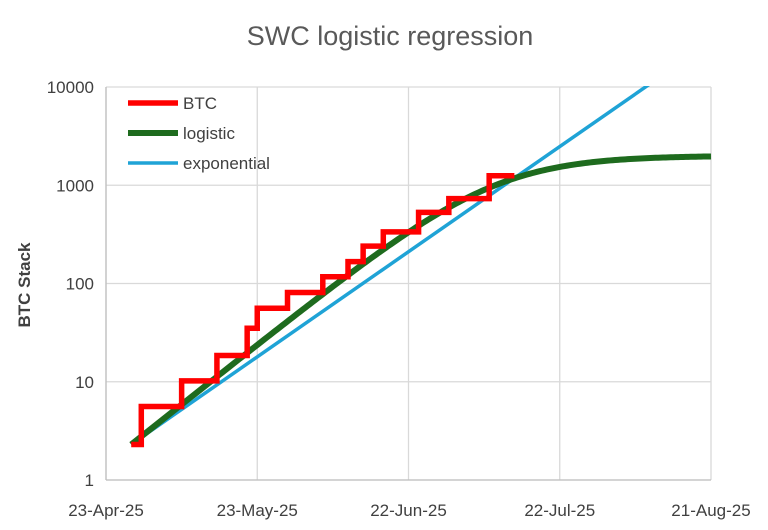  I want to click on y-axis-label: BTC Stack, so click(24, 285).